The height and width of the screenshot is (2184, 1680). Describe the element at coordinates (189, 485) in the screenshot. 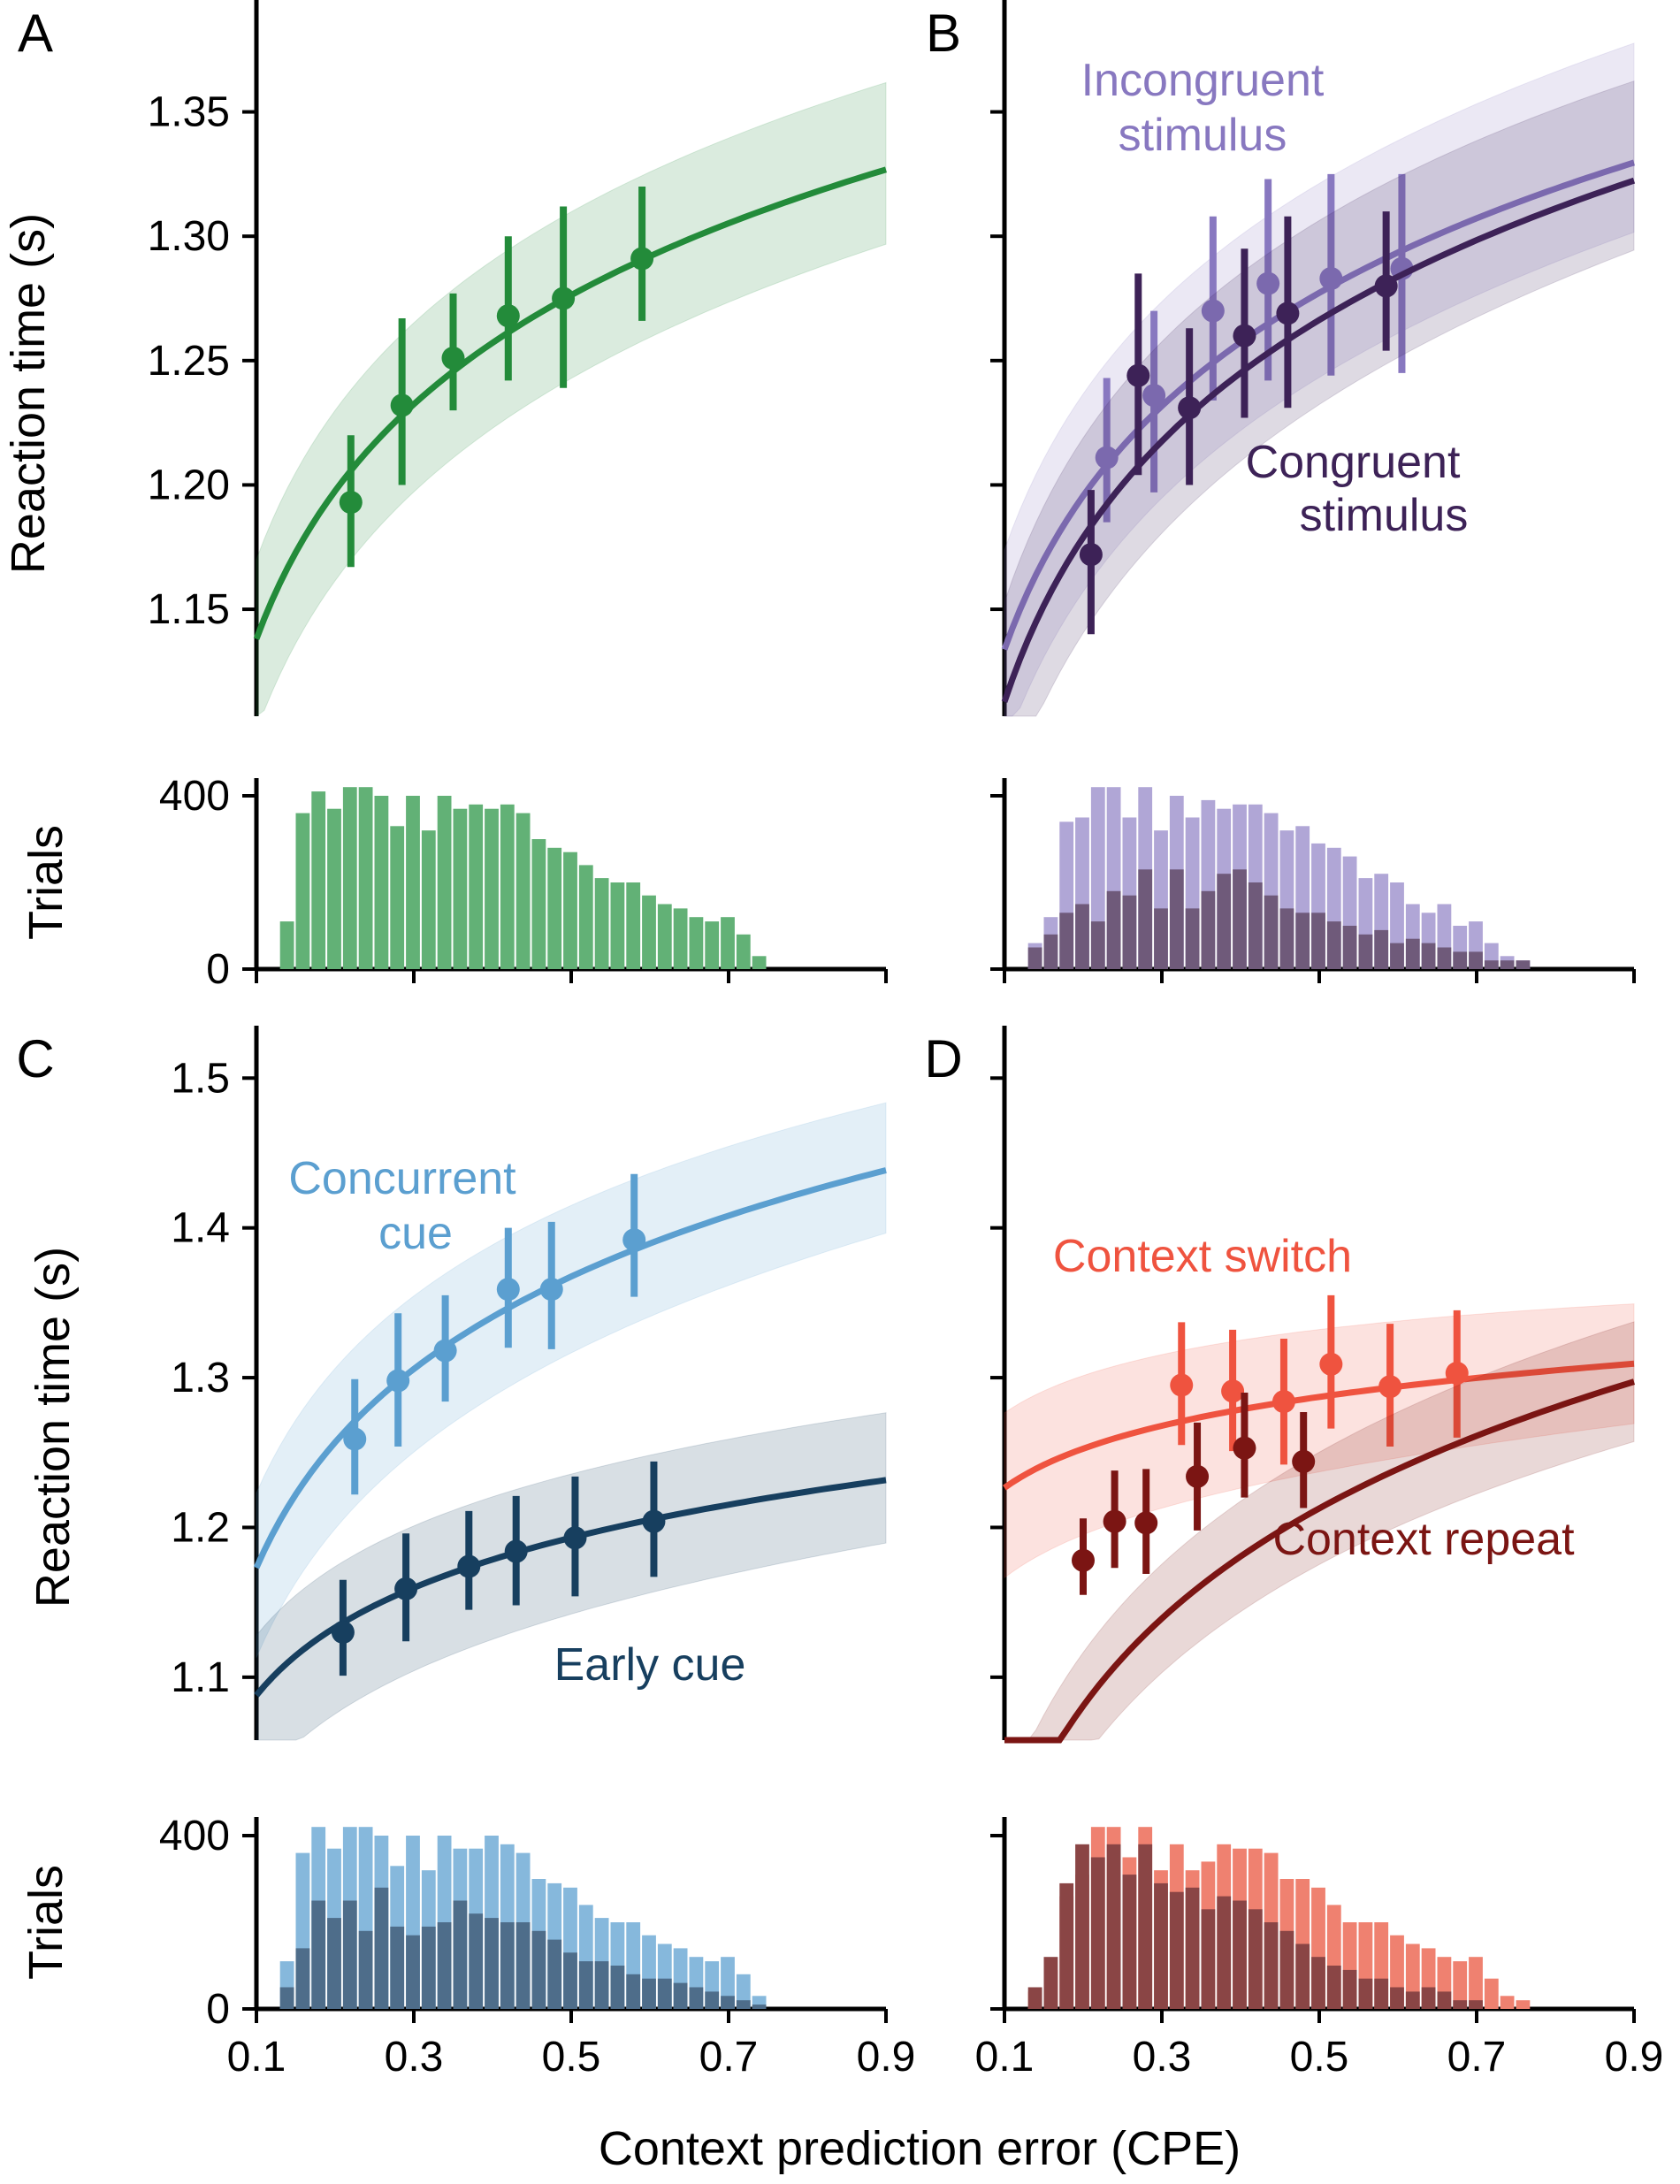

I see `y-tick-label: 1.20` at that location.